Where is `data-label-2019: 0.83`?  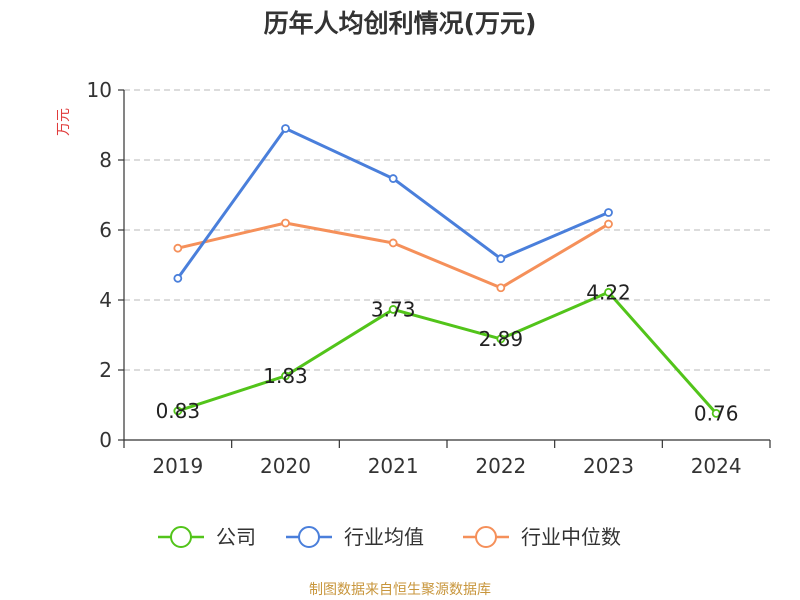
data-label-2019: 0.83 is located at coordinates (178, 411).